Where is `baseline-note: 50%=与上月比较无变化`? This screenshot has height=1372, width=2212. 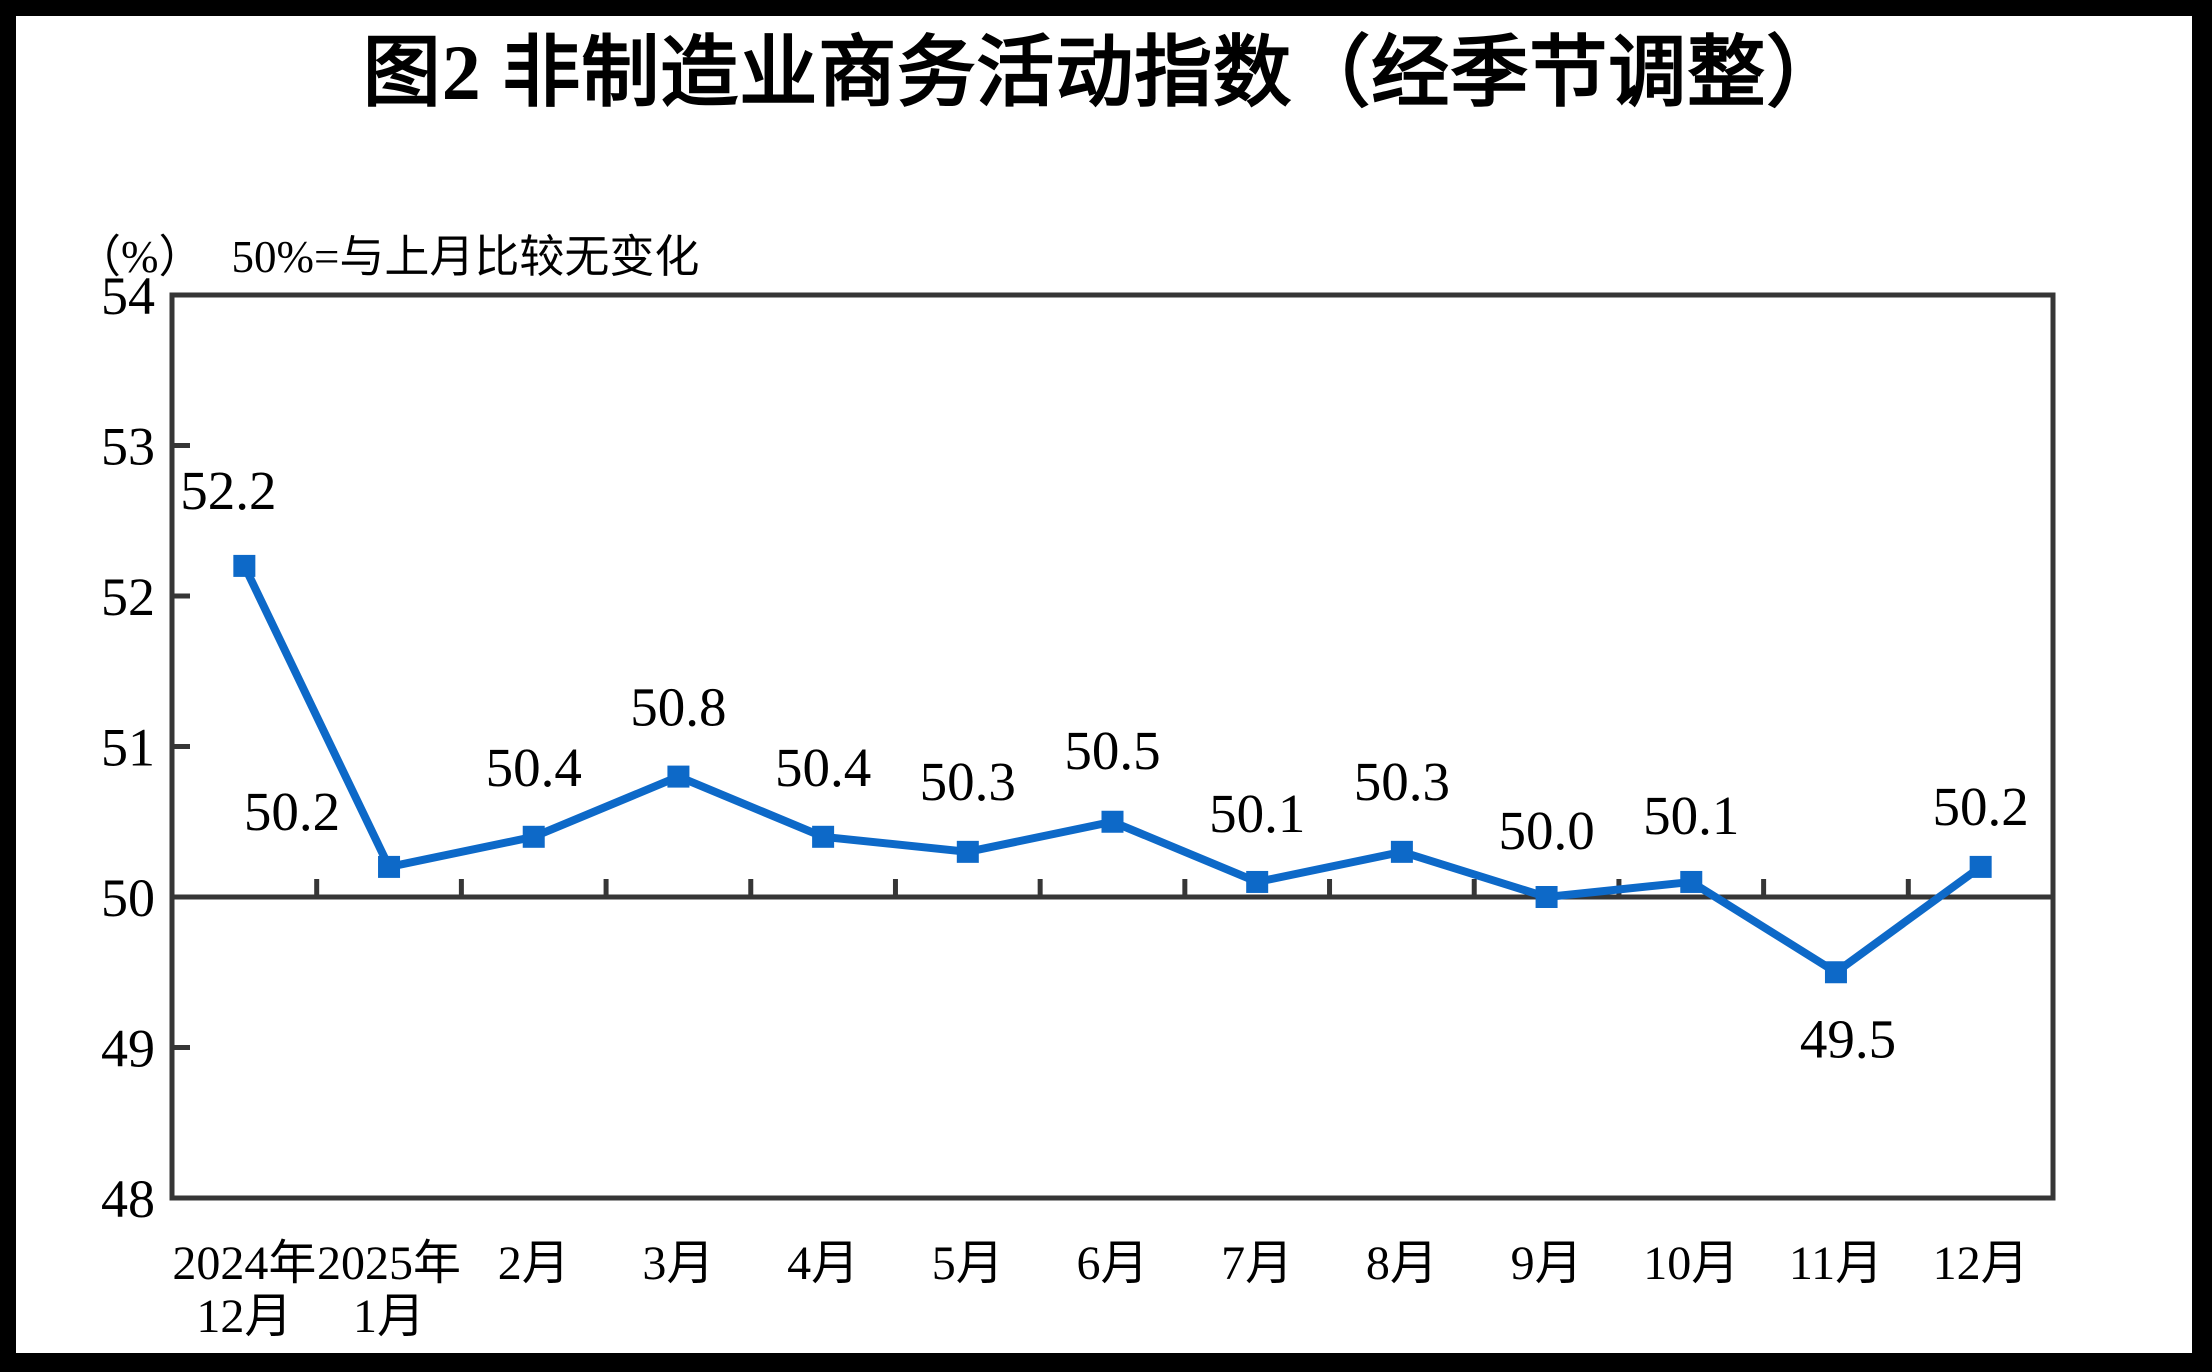 baseline-note: 50%=与上月比较无变化 is located at coordinates (465, 257).